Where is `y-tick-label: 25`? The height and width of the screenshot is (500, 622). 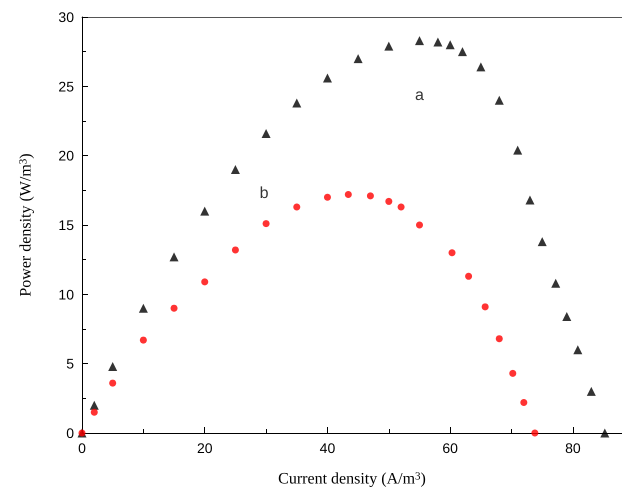
y-tick-label: 25 is located at coordinates (66, 86).